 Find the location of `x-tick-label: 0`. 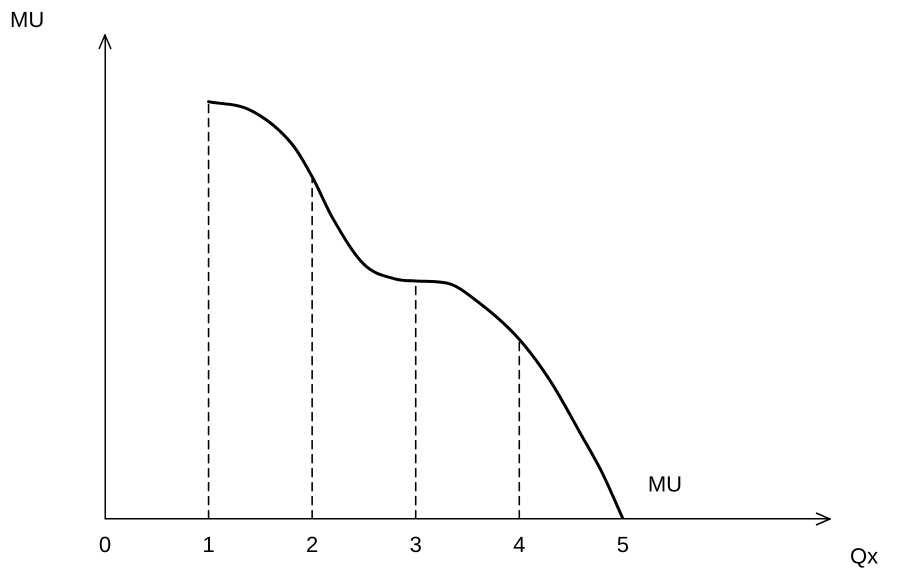

x-tick-label: 0 is located at coordinates (105, 544).